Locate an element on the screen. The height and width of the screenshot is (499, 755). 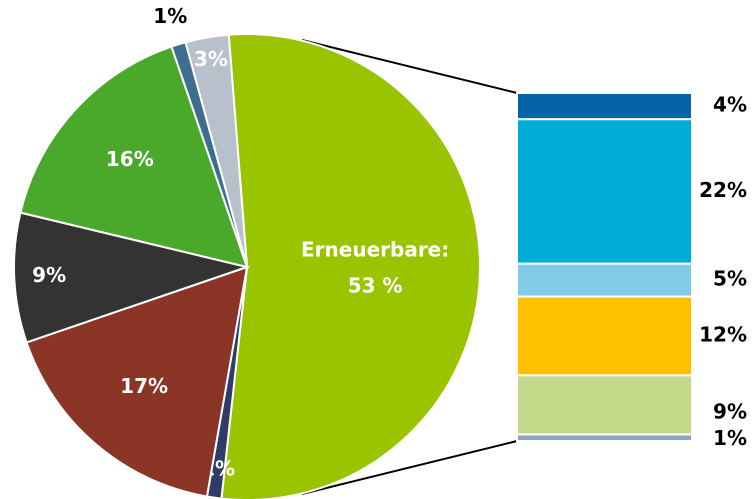
segment-value-label: 22% is located at coordinates (723, 190).